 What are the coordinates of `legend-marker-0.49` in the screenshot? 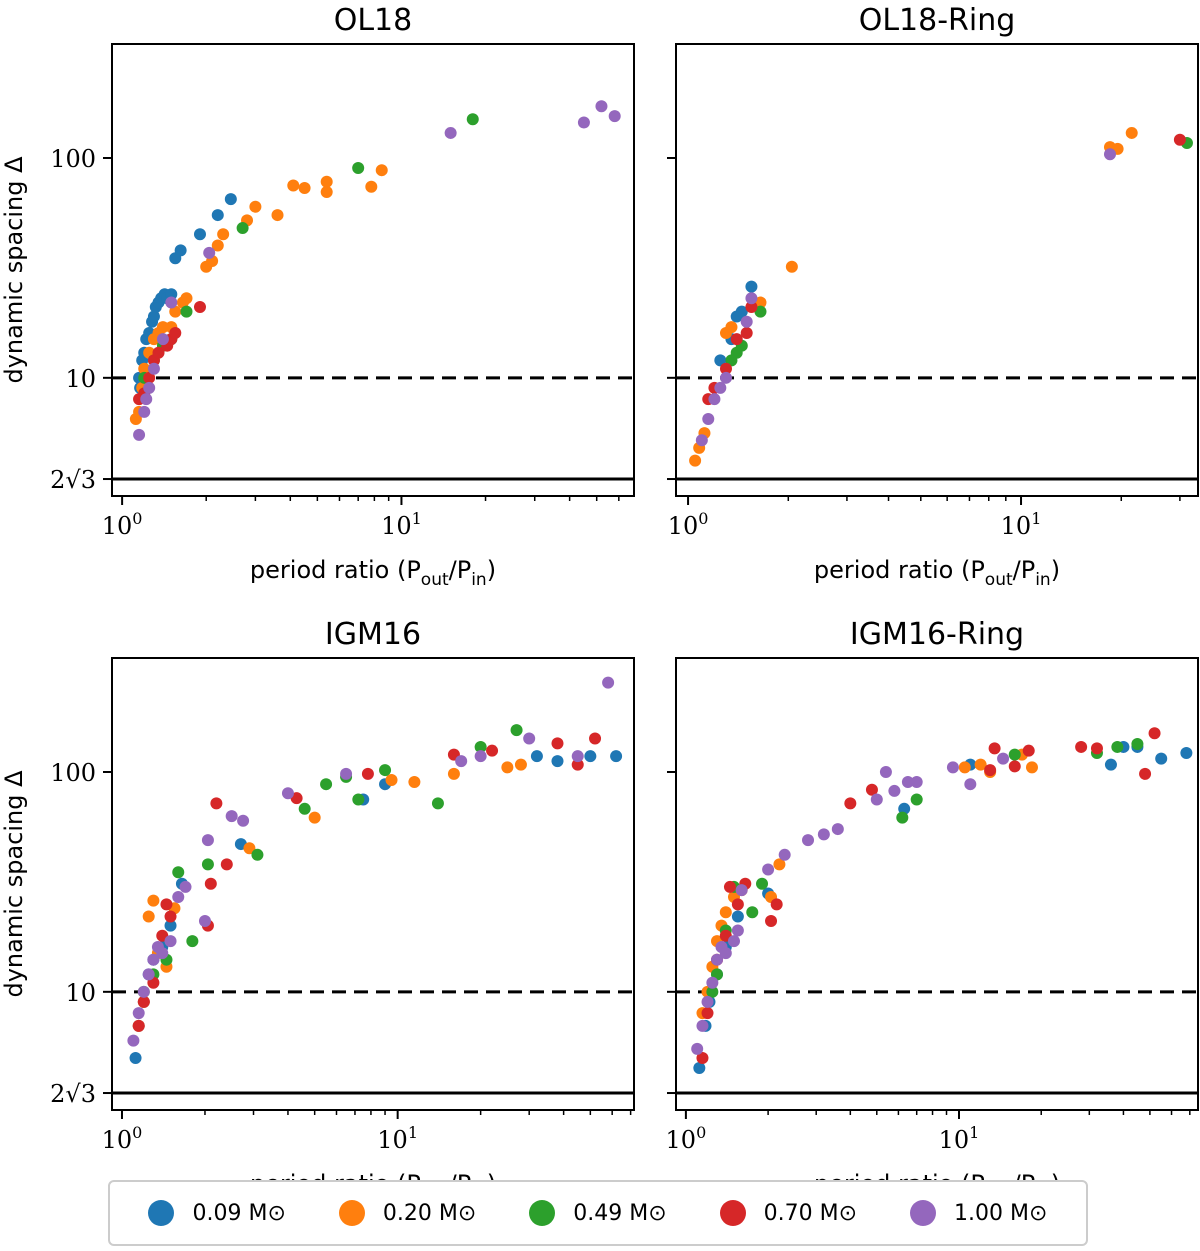 It's located at (542, 1213).